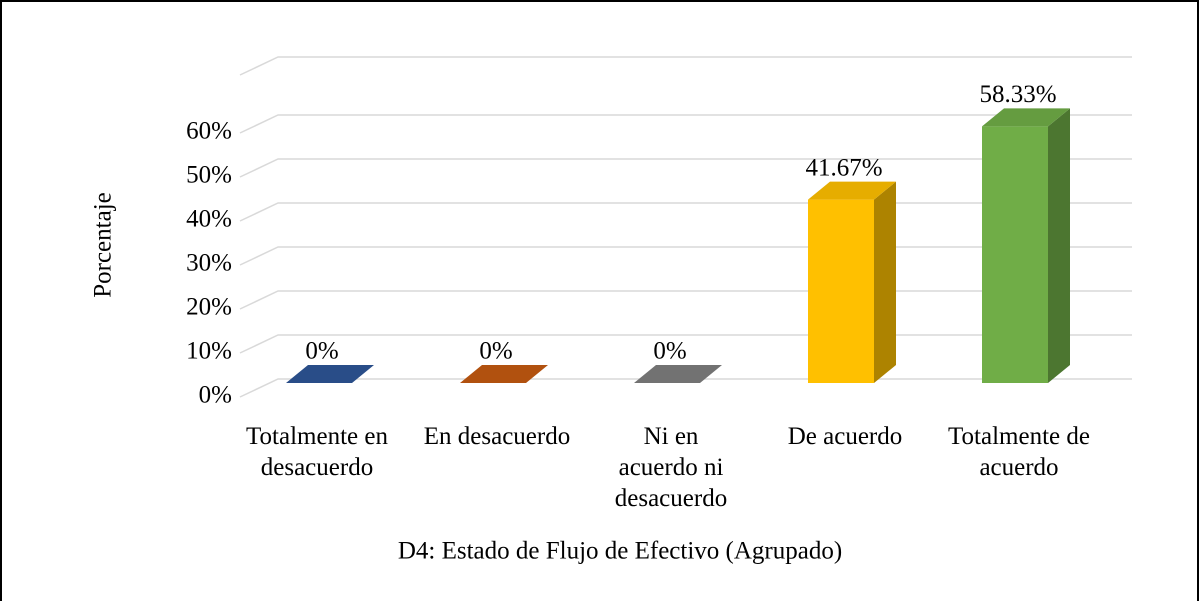 Image resolution: width=1199 pixels, height=601 pixels. What do you see at coordinates (845, 436) in the screenshot?
I see `x-tick-label: De acuerdo` at bounding box center [845, 436].